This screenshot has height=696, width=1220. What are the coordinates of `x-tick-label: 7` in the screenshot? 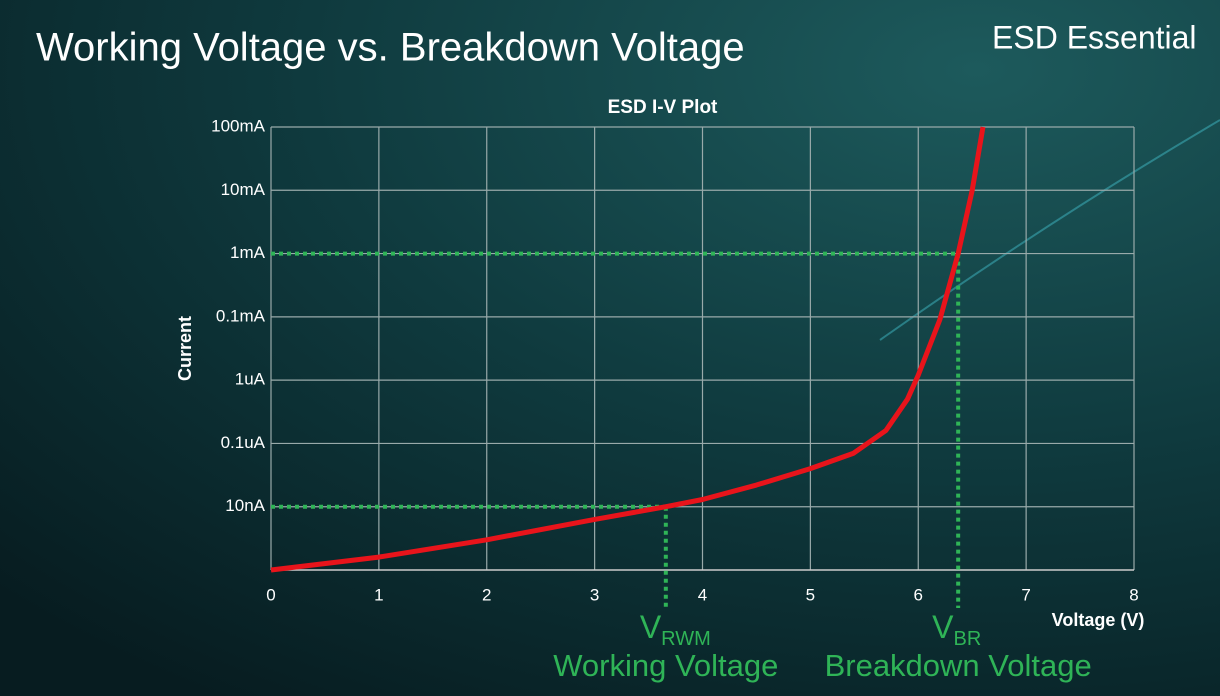 It's located at (1025, 594).